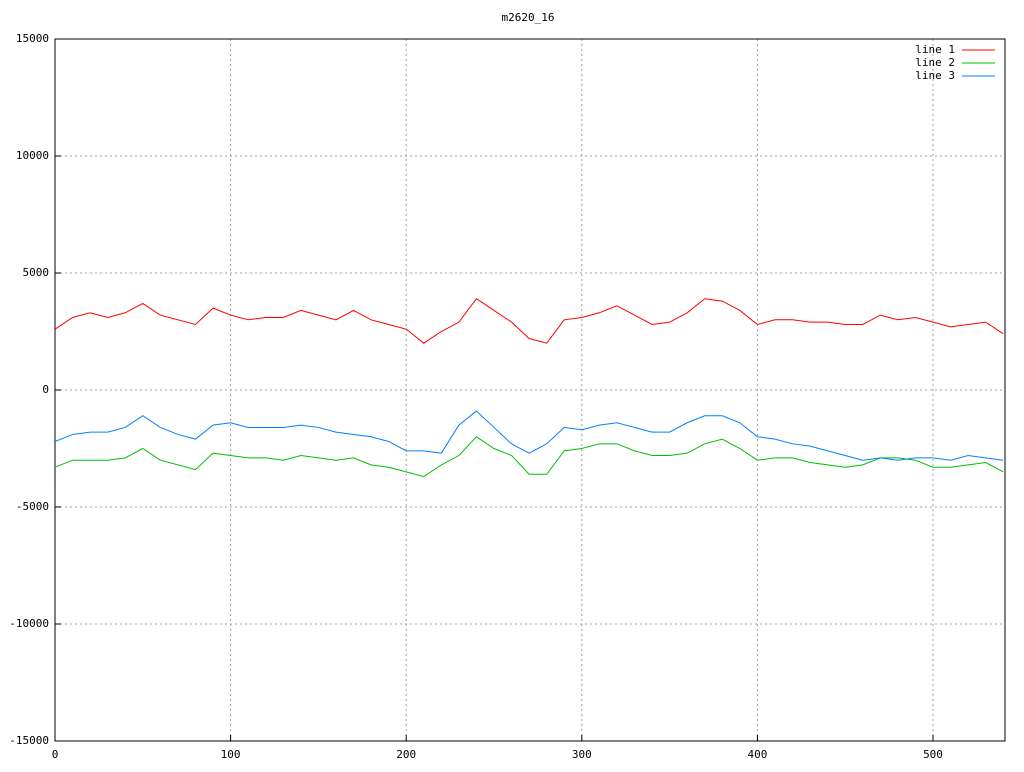  What do you see at coordinates (582, 754) in the screenshot?
I see `x-tick-label: 300` at bounding box center [582, 754].